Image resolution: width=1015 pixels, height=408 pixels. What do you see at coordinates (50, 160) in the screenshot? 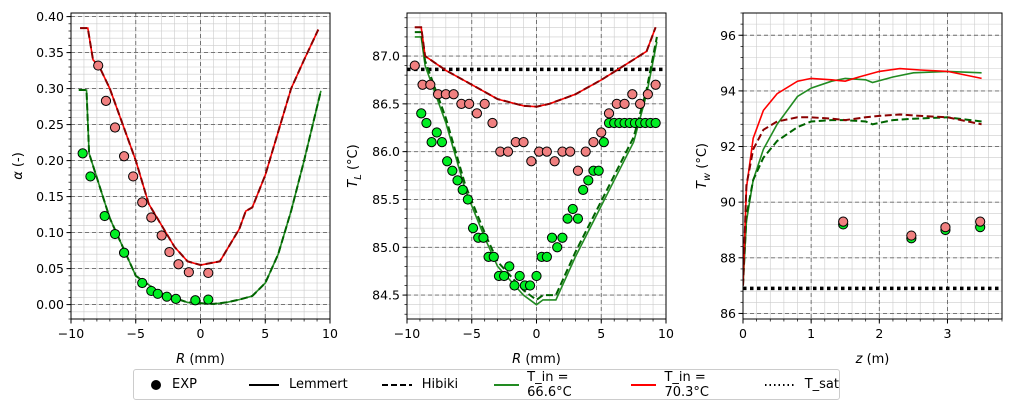
I see `y-tick-label: 0.20` at bounding box center [50, 160].